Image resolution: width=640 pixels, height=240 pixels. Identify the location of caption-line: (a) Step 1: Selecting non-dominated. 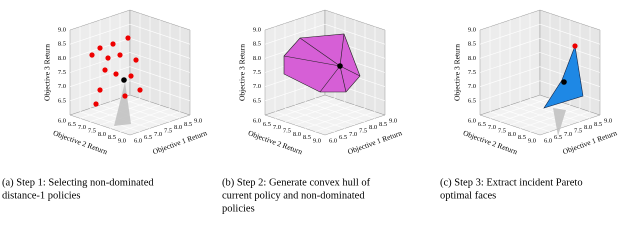
(78, 182).